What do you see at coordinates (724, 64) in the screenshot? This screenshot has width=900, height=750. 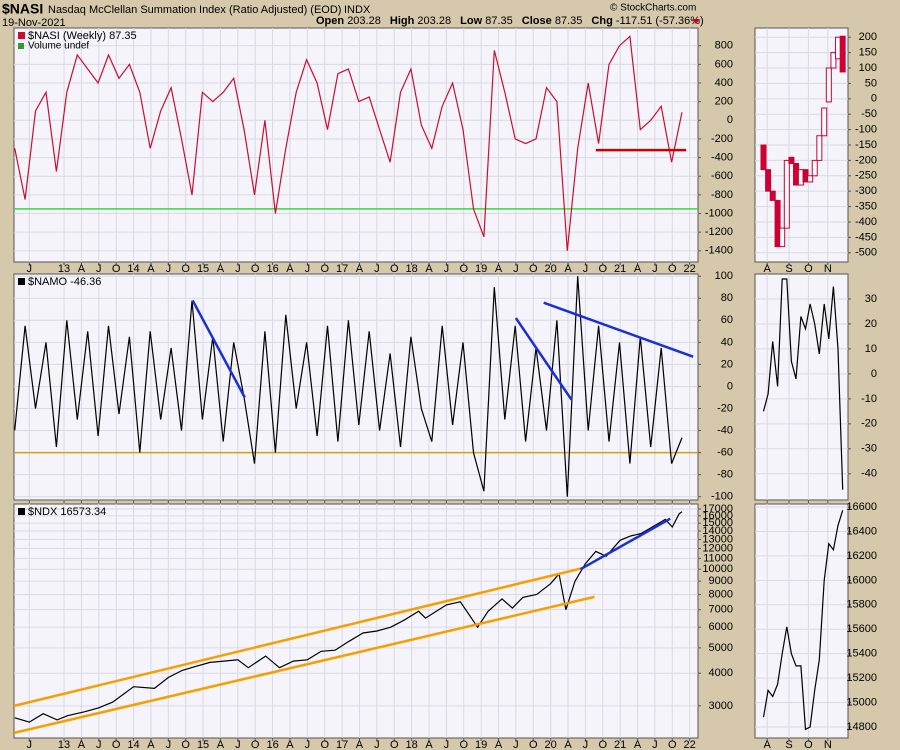 I see `y-tick-label: 600` at bounding box center [724, 64].